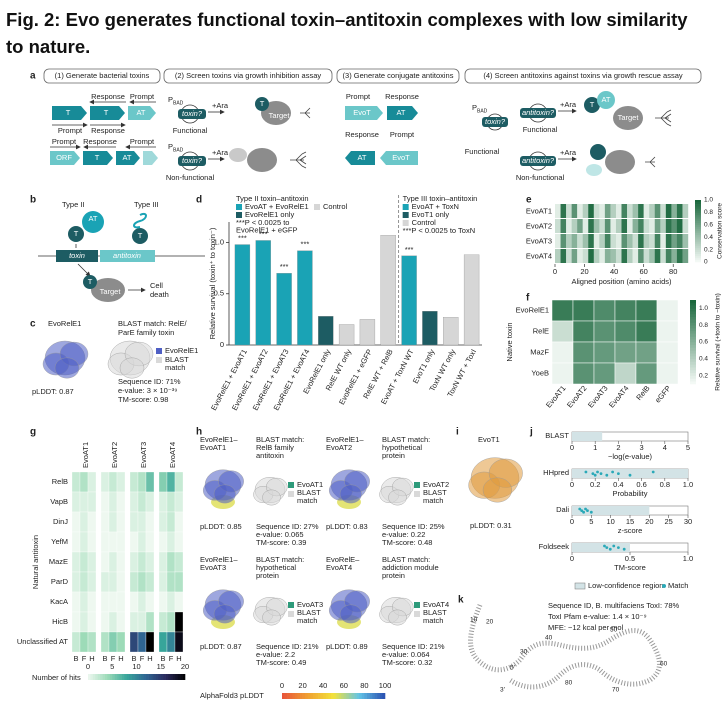  What do you see at coordinates (153, 323) in the screenshot?
I see `match-text: BLAST match: RelE/` at bounding box center [153, 323].